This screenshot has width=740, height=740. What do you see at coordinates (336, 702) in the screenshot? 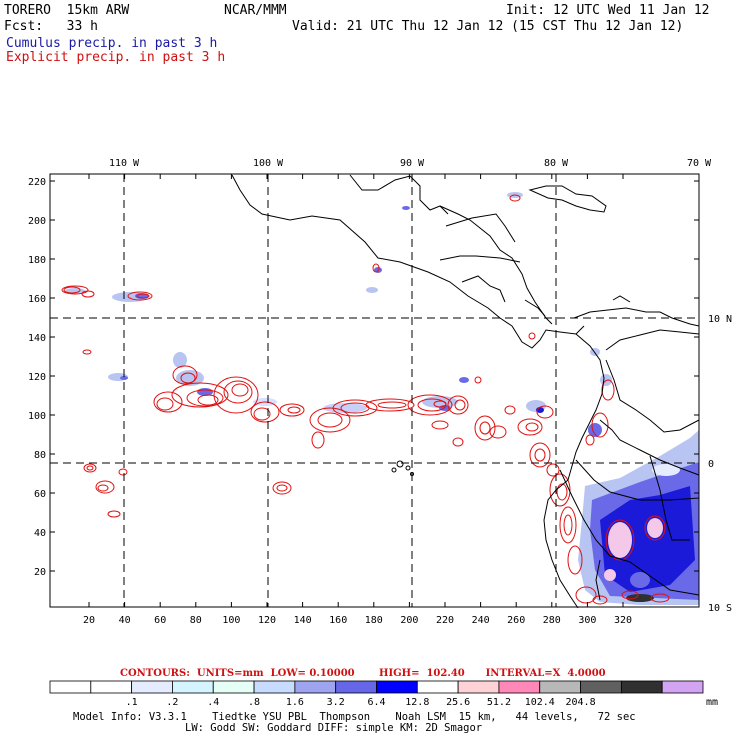
I see `colorbar-label: 3.2` at bounding box center [336, 702].